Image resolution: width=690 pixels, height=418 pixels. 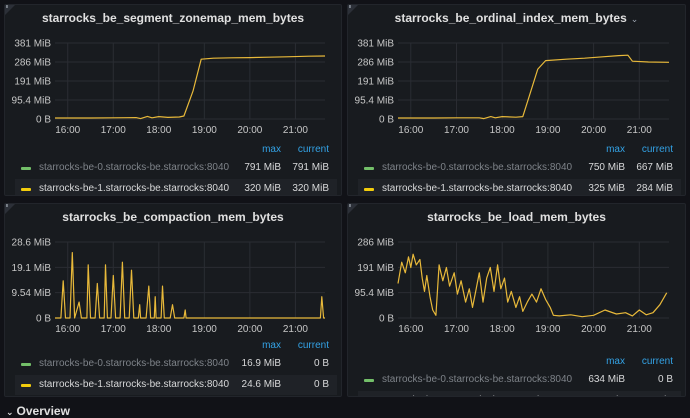 What do you see at coordinates (261, 363) in the screenshot?
I see `legend-max-value: 16.9 MiB` at bounding box center [261, 363].